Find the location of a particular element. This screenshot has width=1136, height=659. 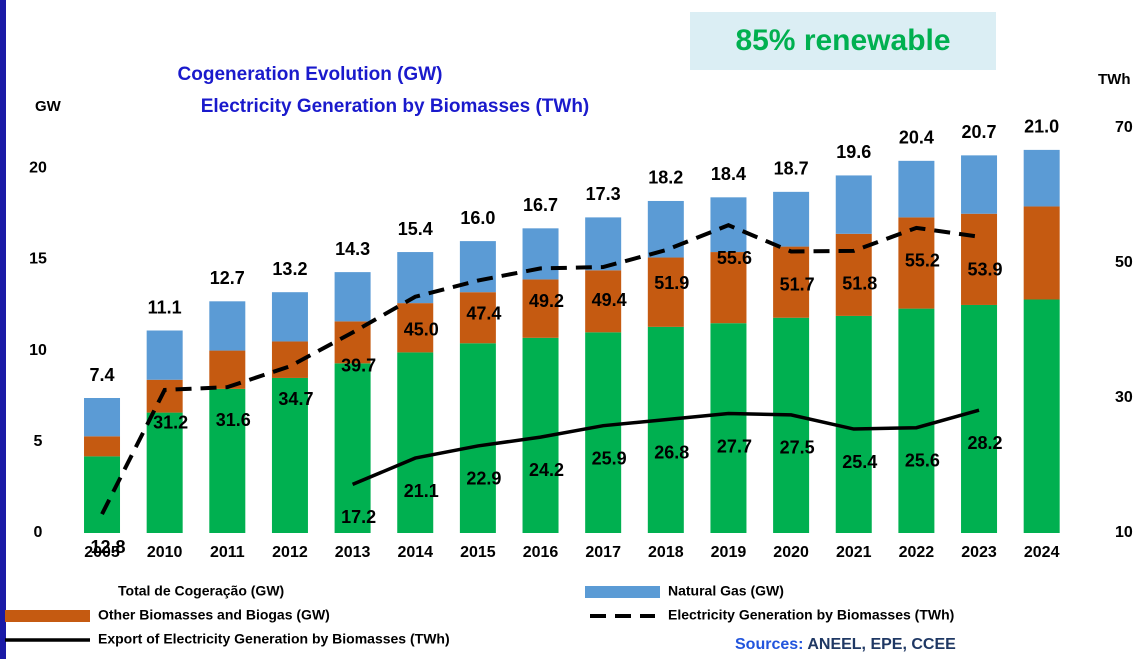

x-tick-label: 2024 is located at coordinates (1042, 552).